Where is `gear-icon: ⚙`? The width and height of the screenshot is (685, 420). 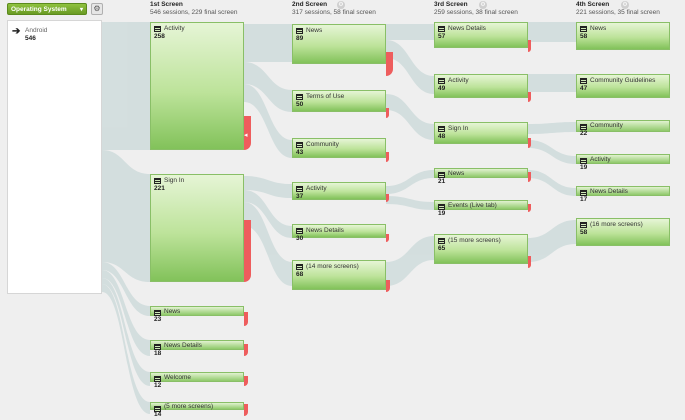
gear-icon: ⚙ is located at coordinates (97, 8).